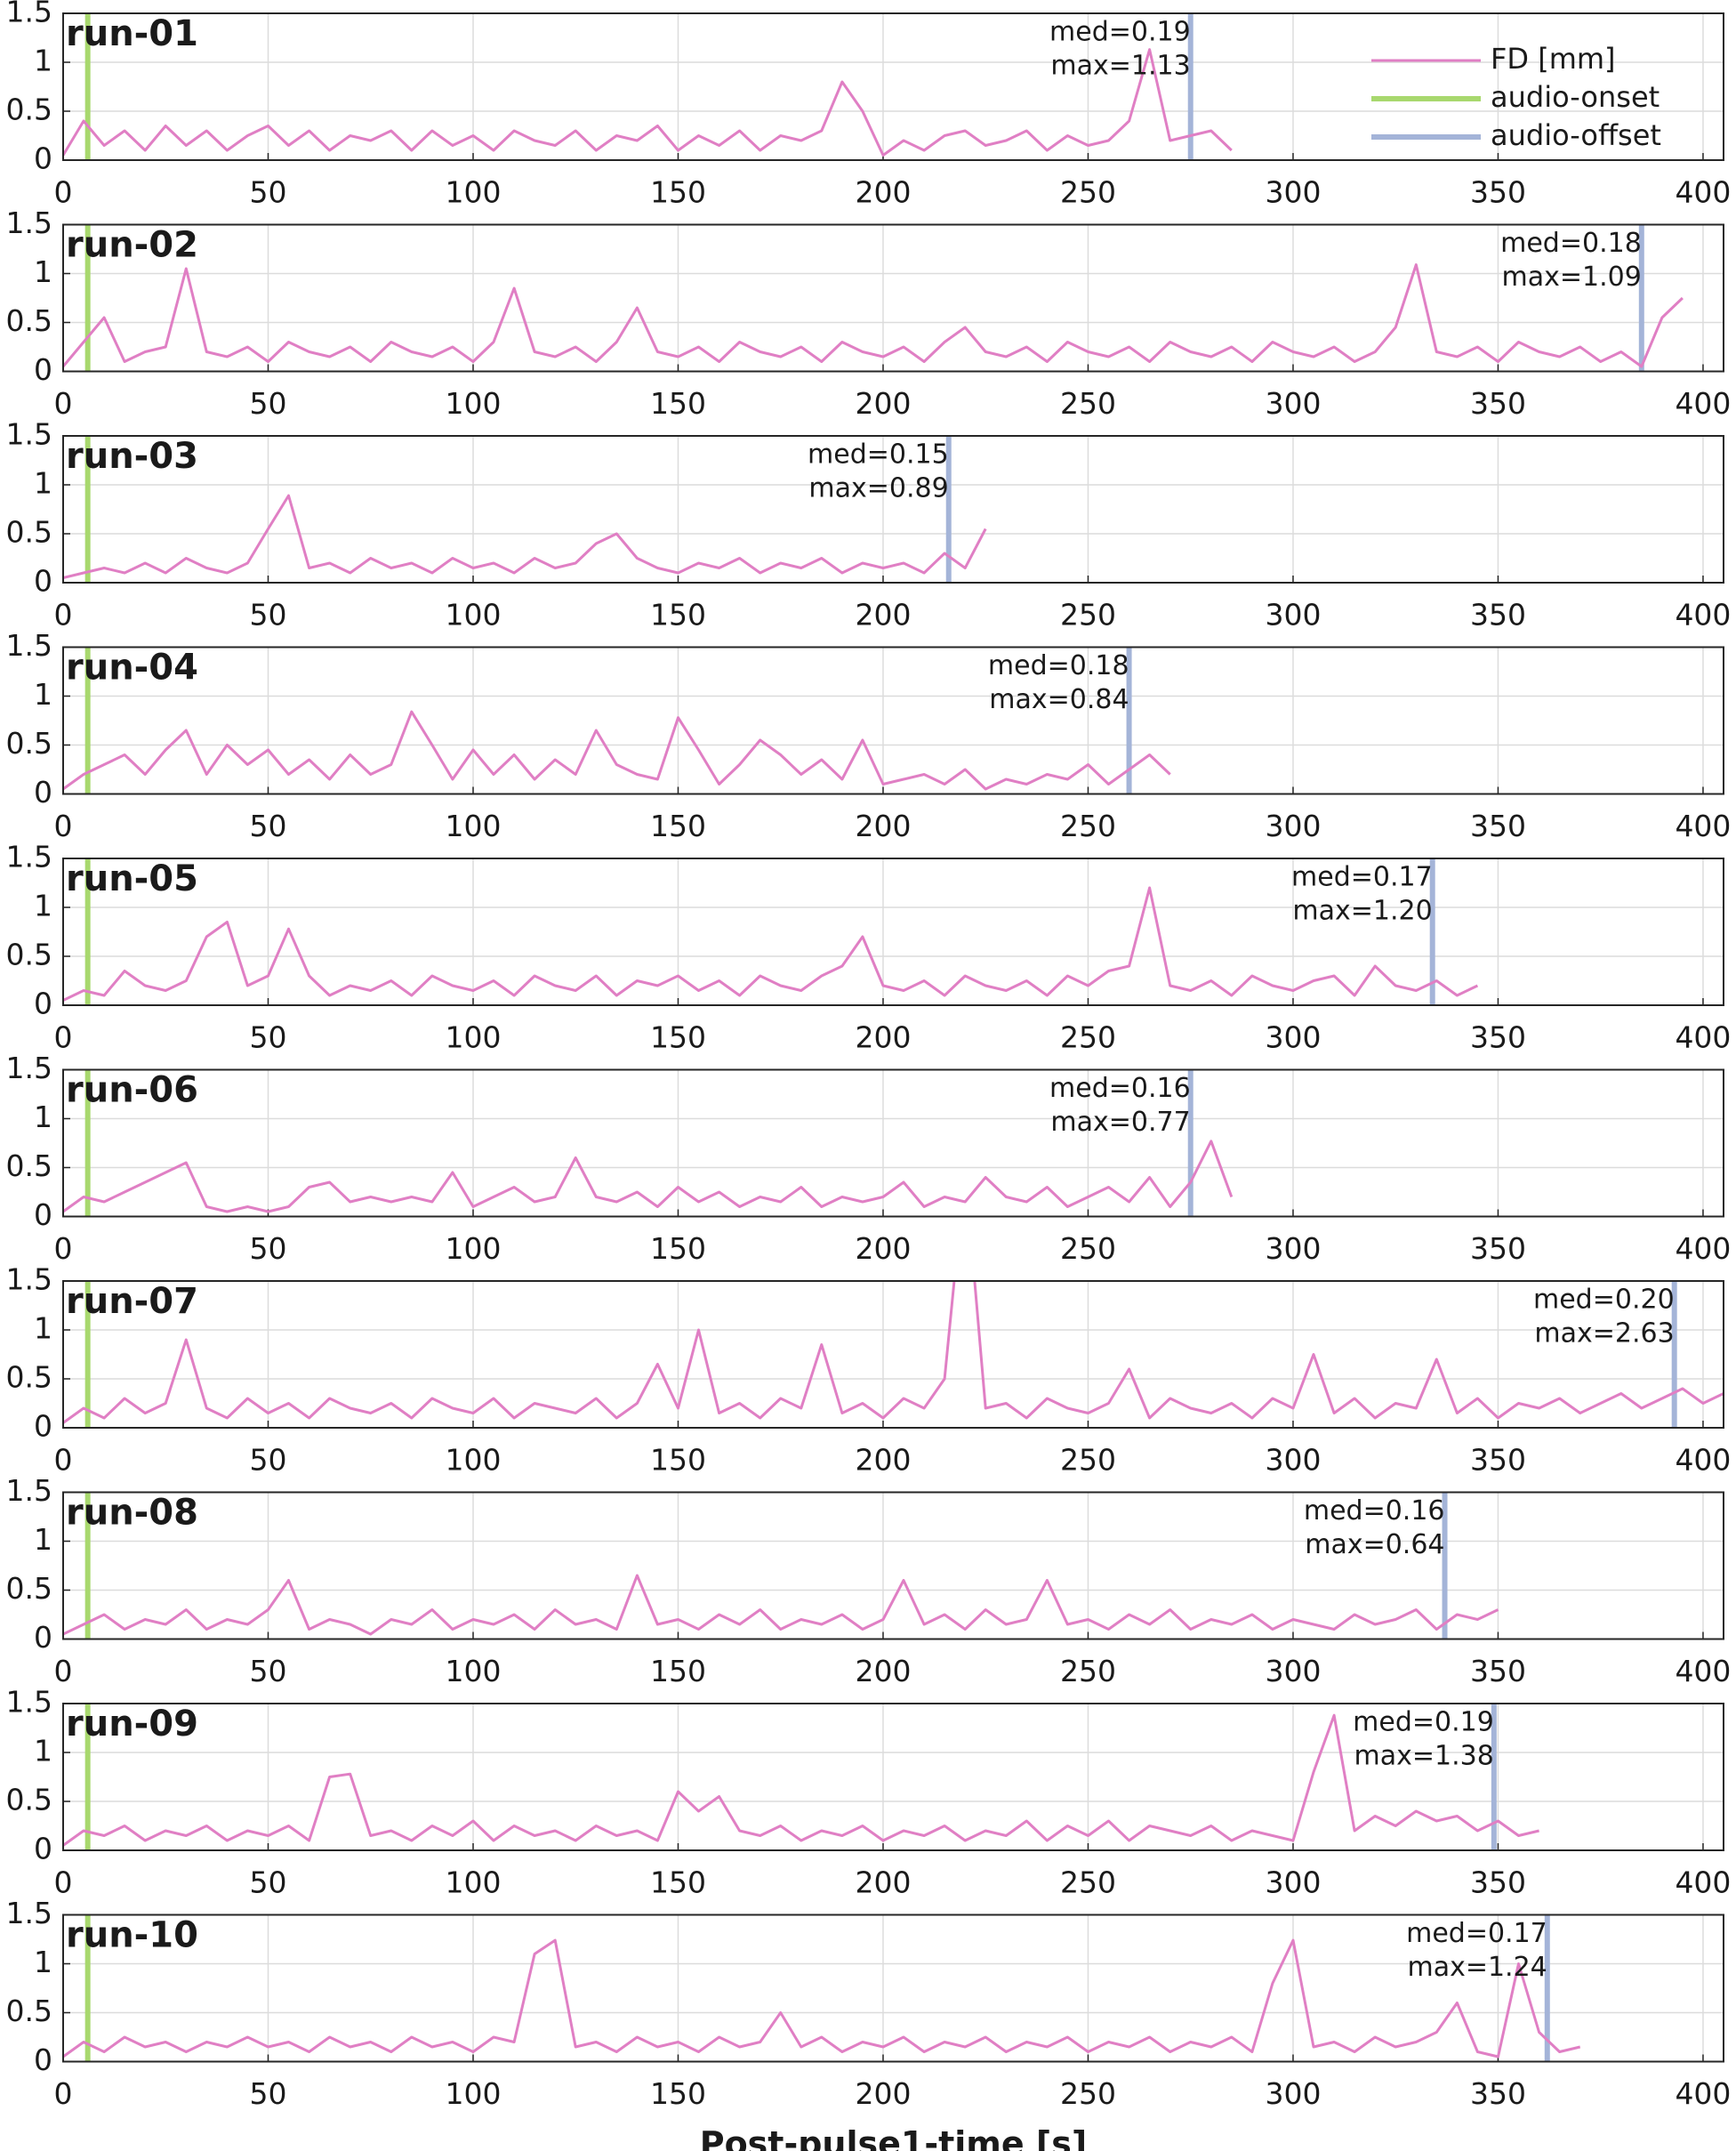  I want to click on annotation: max=2.63, so click(1604, 1333).